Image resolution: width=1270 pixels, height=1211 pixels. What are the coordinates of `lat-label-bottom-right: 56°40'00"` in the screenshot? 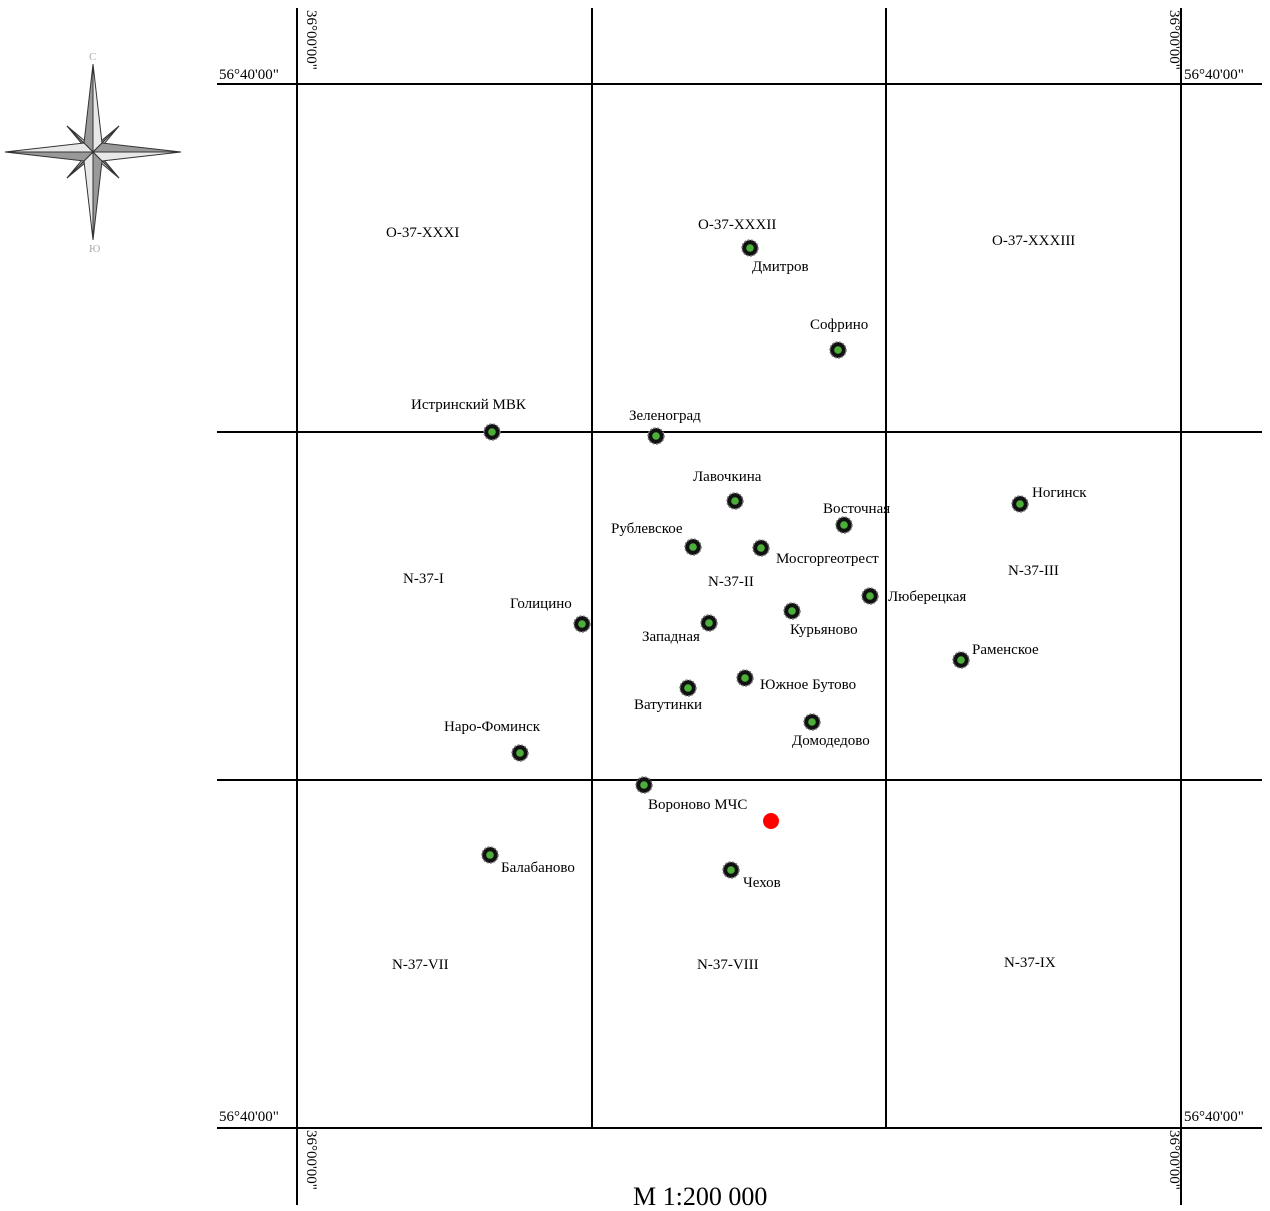 It's located at (1214, 1117).